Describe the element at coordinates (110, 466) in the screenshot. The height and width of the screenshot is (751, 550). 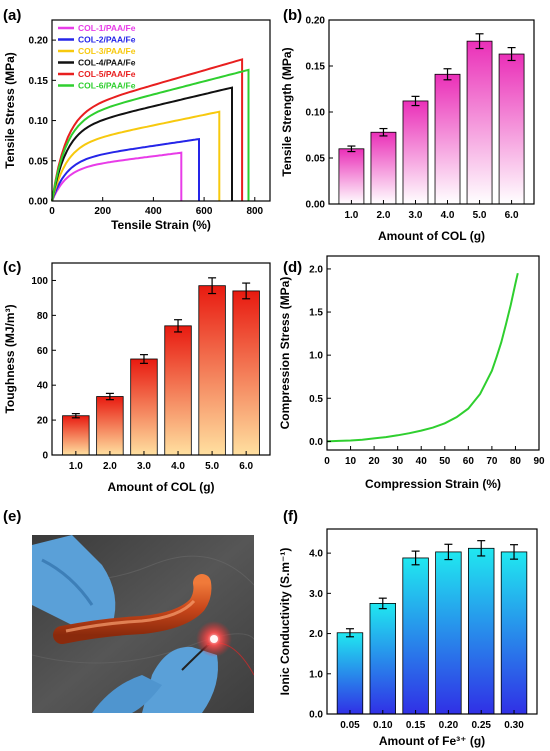
I see `x-tick-label: 2.0` at that location.